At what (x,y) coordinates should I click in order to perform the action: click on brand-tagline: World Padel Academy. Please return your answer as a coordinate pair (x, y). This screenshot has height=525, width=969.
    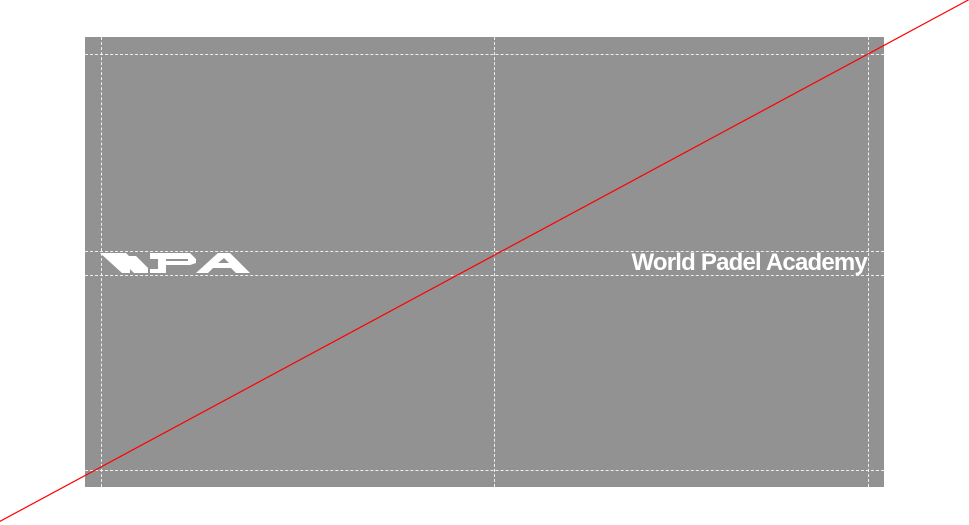
    Looking at the image, I should click on (749, 262).